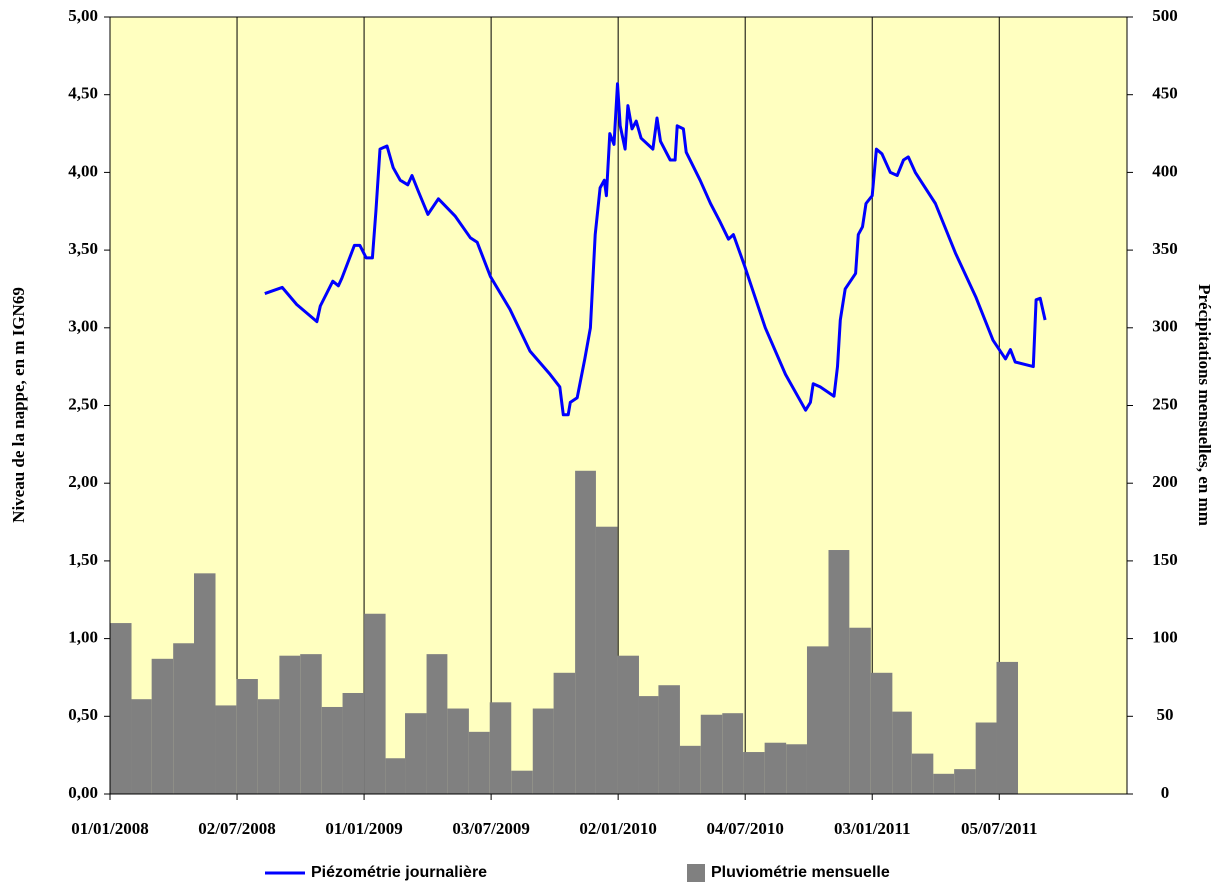 The image size is (1223, 891). What do you see at coordinates (109, 828) in the screenshot?
I see `x-tick-label: 01/01/2008` at bounding box center [109, 828].